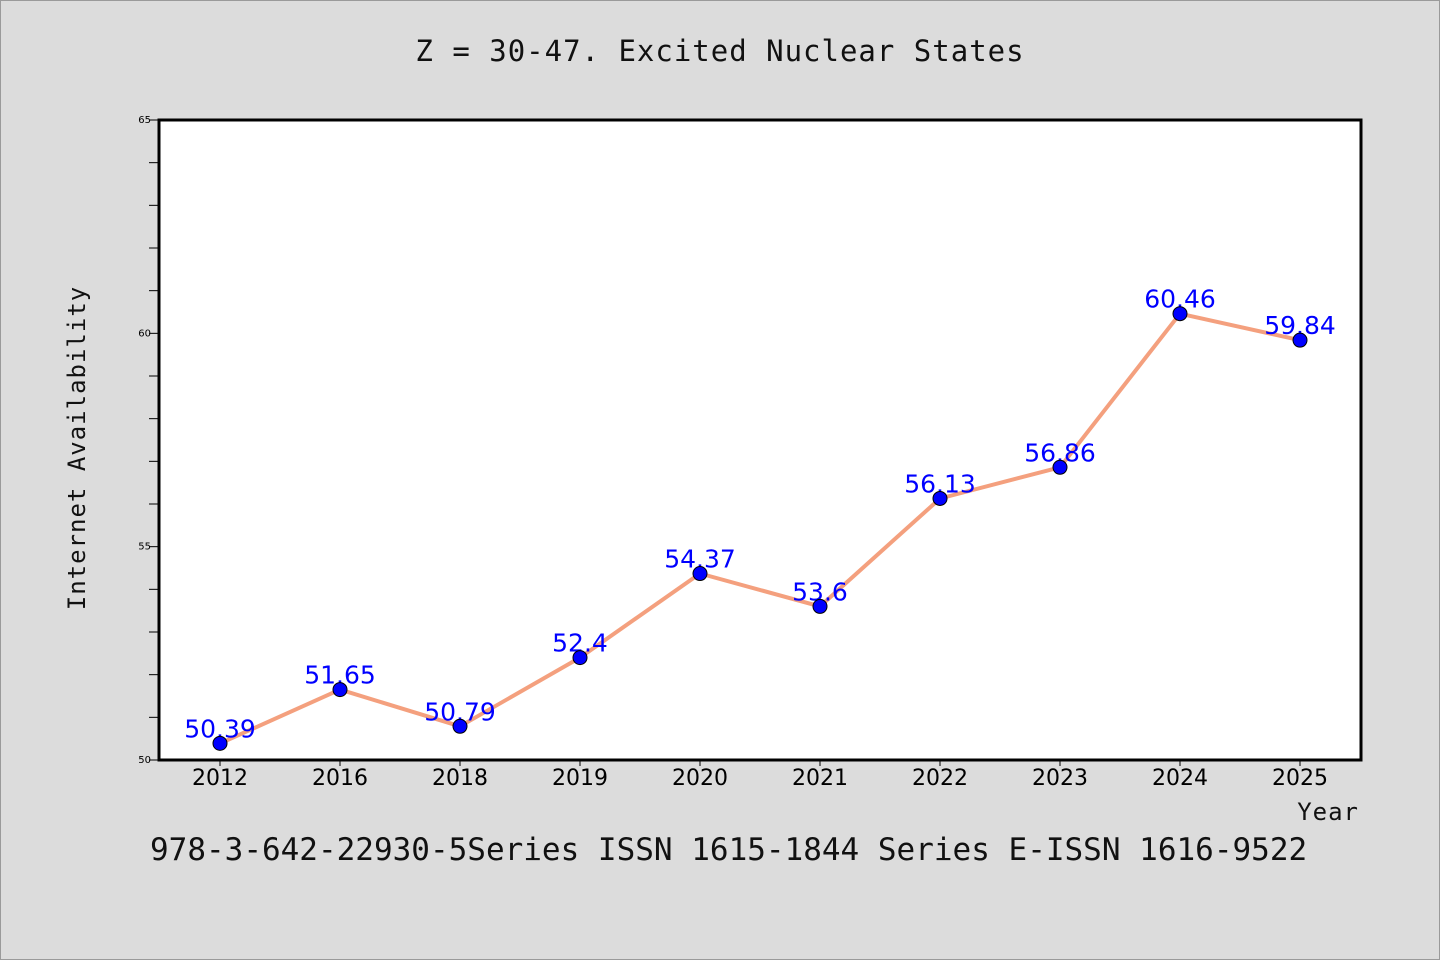  Describe the element at coordinates (1060, 778) in the screenshot. I see `x-tick-label: 2023` at that location.